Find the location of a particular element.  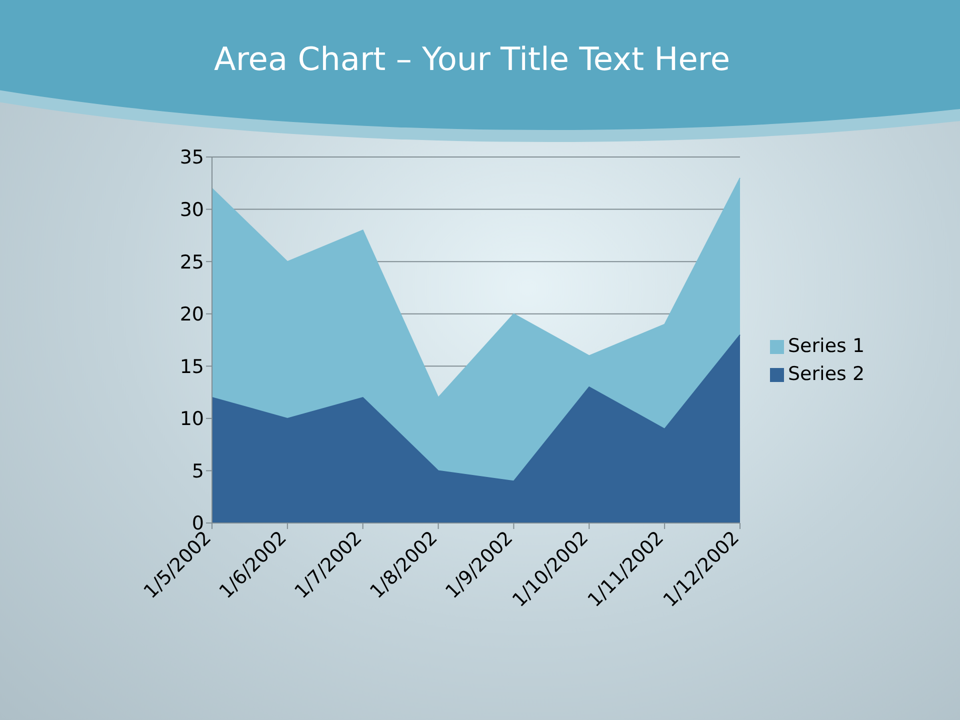

y-tick-label: 20 is located at coordinates (192, 315).